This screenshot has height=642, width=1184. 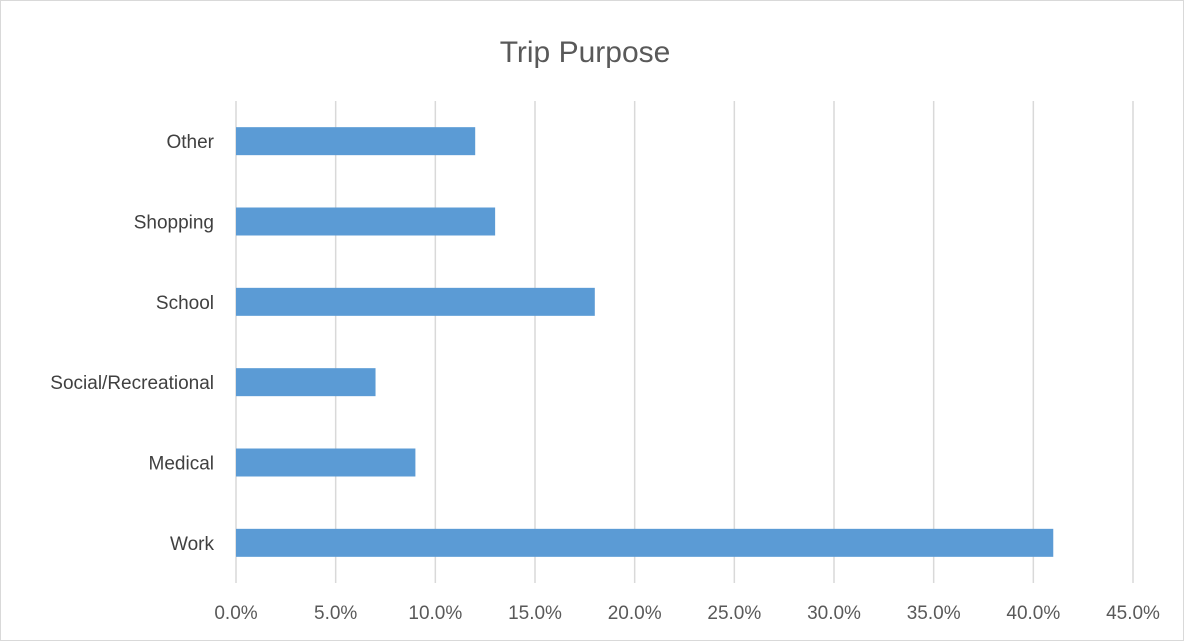 I want to click on category-label: Social/Recreational, so click(x=132, y=383).